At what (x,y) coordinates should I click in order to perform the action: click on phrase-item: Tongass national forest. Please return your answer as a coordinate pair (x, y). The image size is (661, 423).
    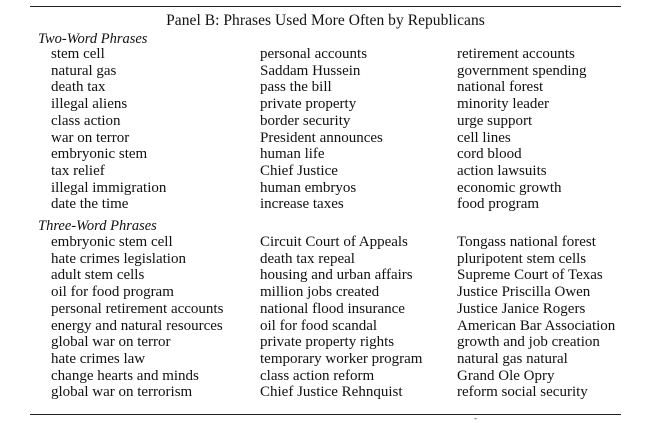
    Looking at the image, I should click on (526, 242).